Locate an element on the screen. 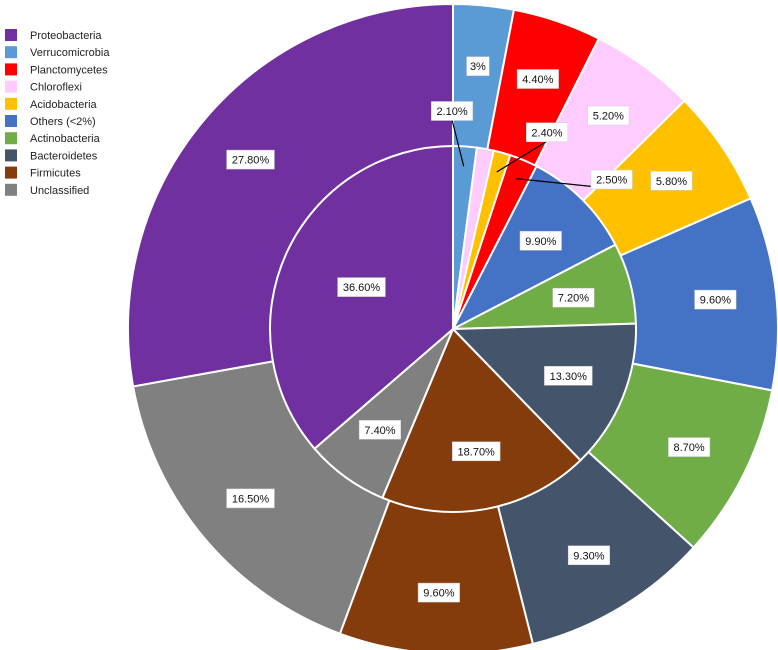  inner-label-actinobacteria: 7.20% is located at coordinates (573, 297).